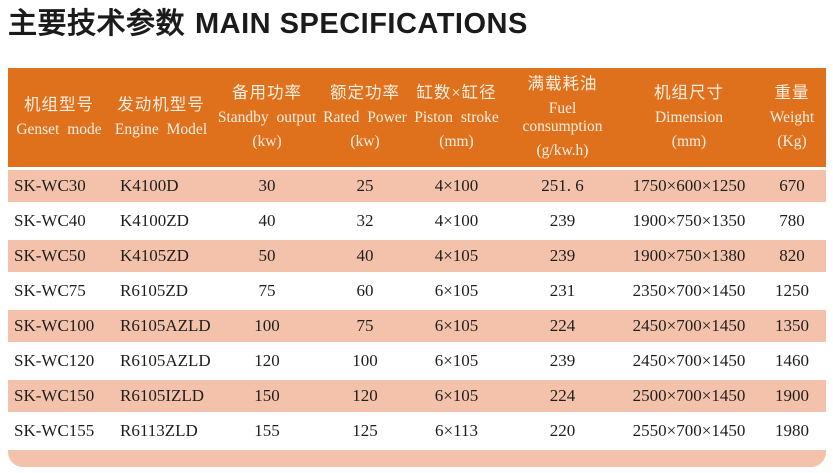 This screenshot has width=833, height=473. What do you see at coordinates (267, 255) in the screenshot?
I see `cell: 50` at bounding box center [267, 255].